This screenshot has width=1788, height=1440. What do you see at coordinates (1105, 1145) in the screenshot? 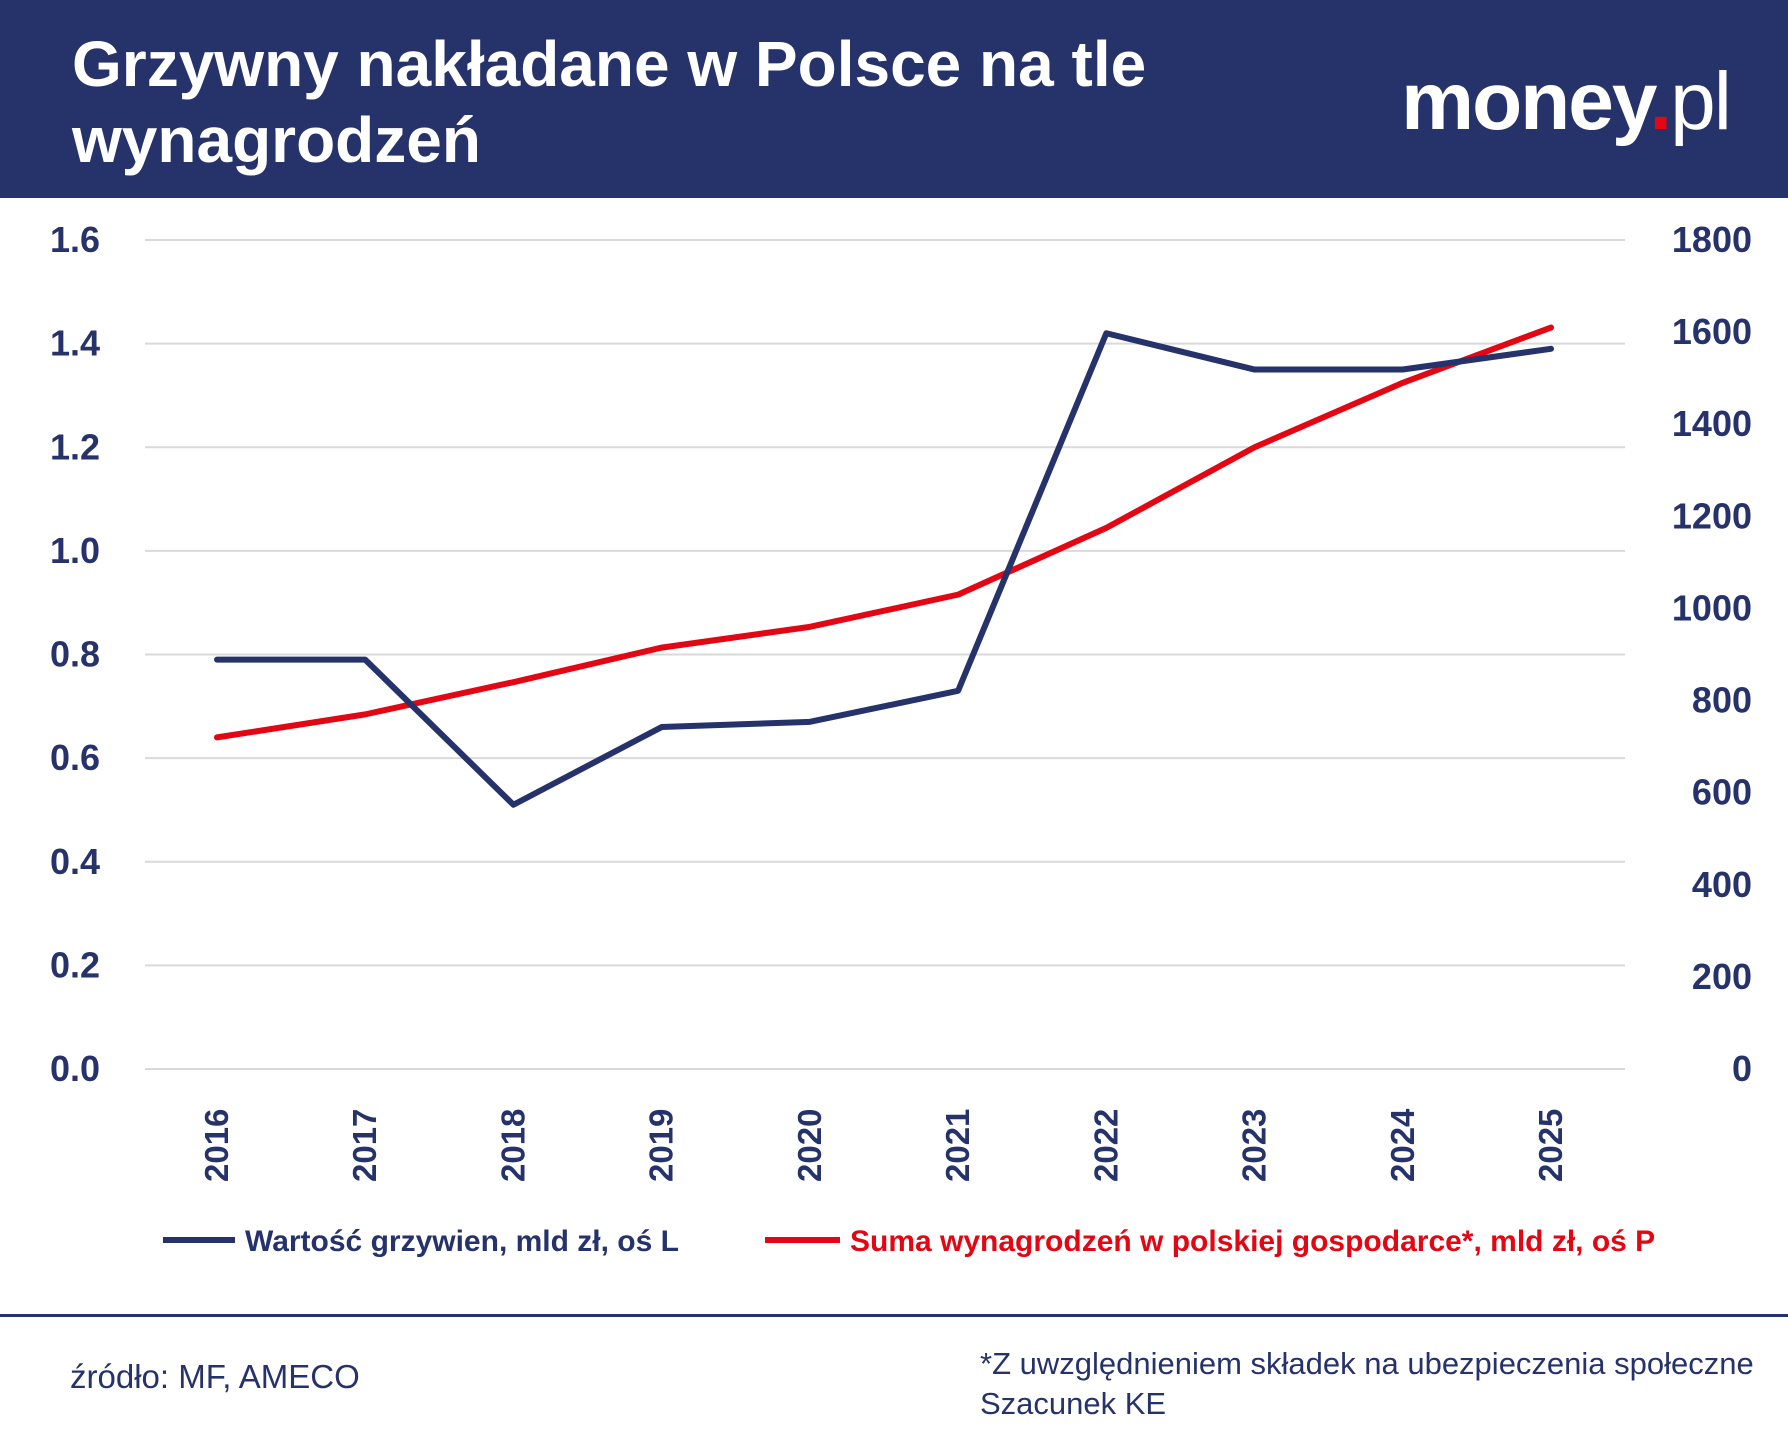
I see `x-tick-label: 2022` at bounding box center [1105, 1145].